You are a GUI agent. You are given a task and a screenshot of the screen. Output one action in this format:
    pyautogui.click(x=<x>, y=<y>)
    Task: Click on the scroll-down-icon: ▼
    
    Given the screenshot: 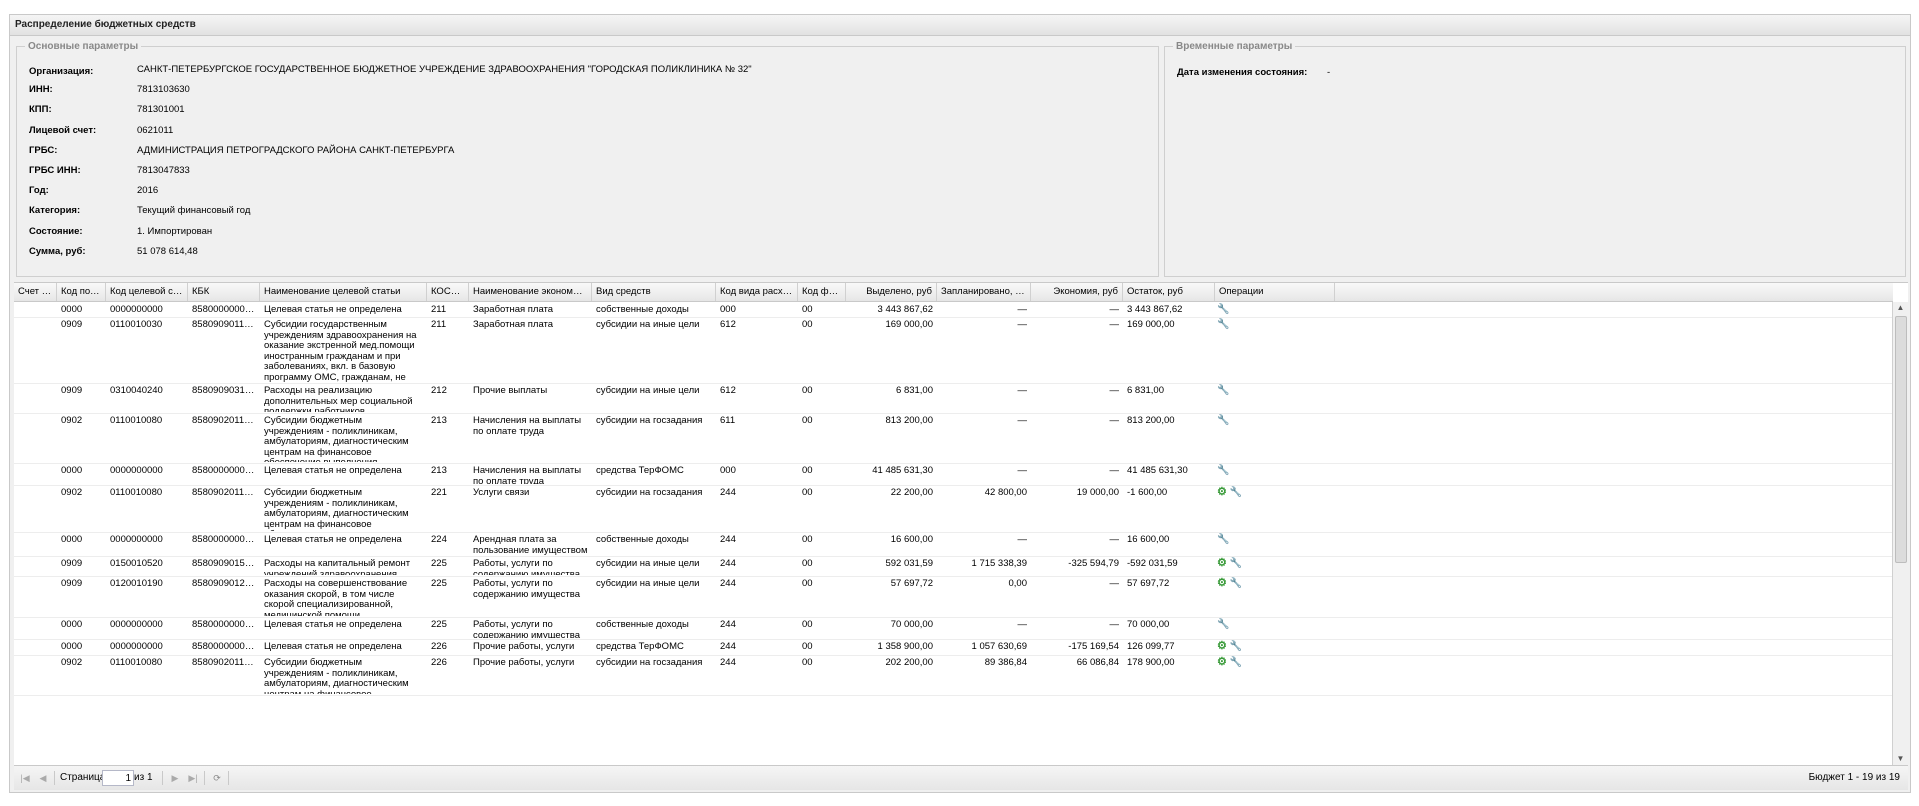 What is the action you would take?
    pyautogui.click(x=1900, y=758)
    